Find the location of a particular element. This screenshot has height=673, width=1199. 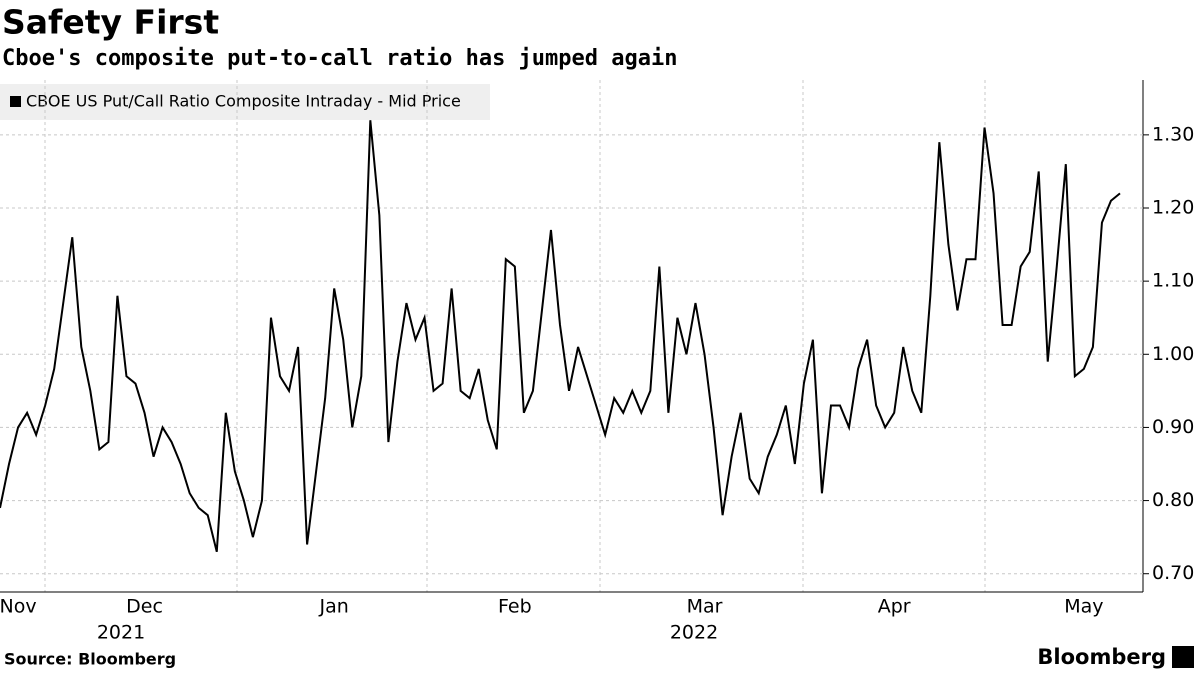

y-tick-label: 0.90 is located at coordinates (1173, 427).